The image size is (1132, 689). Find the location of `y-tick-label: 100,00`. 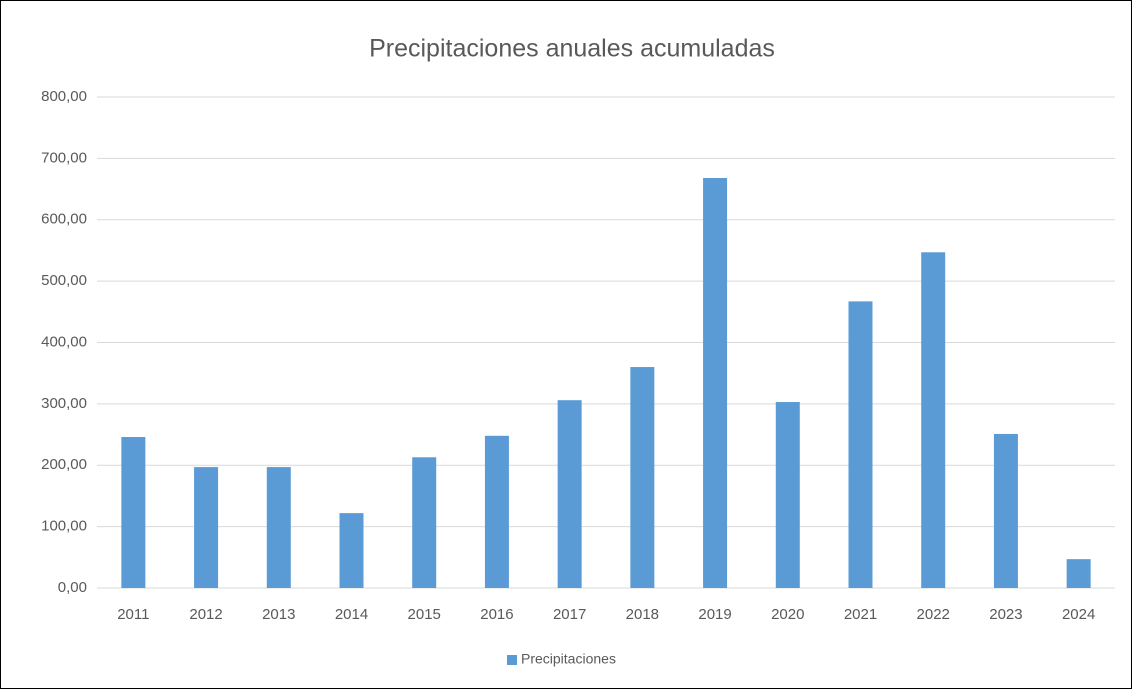

y-tick-label: 100,00 is located at coordinates (64, 526).